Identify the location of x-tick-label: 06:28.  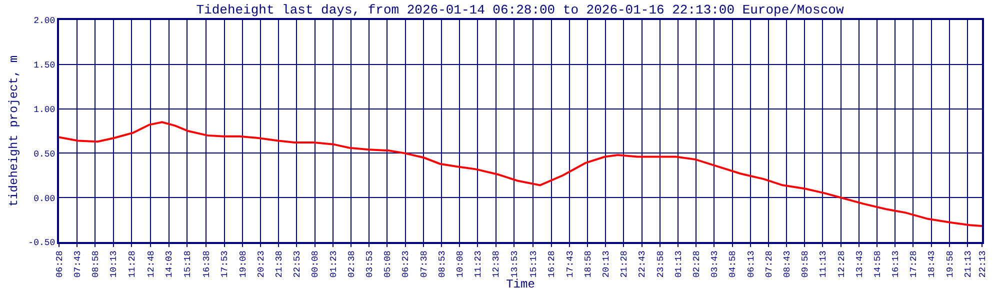
(59, 264).